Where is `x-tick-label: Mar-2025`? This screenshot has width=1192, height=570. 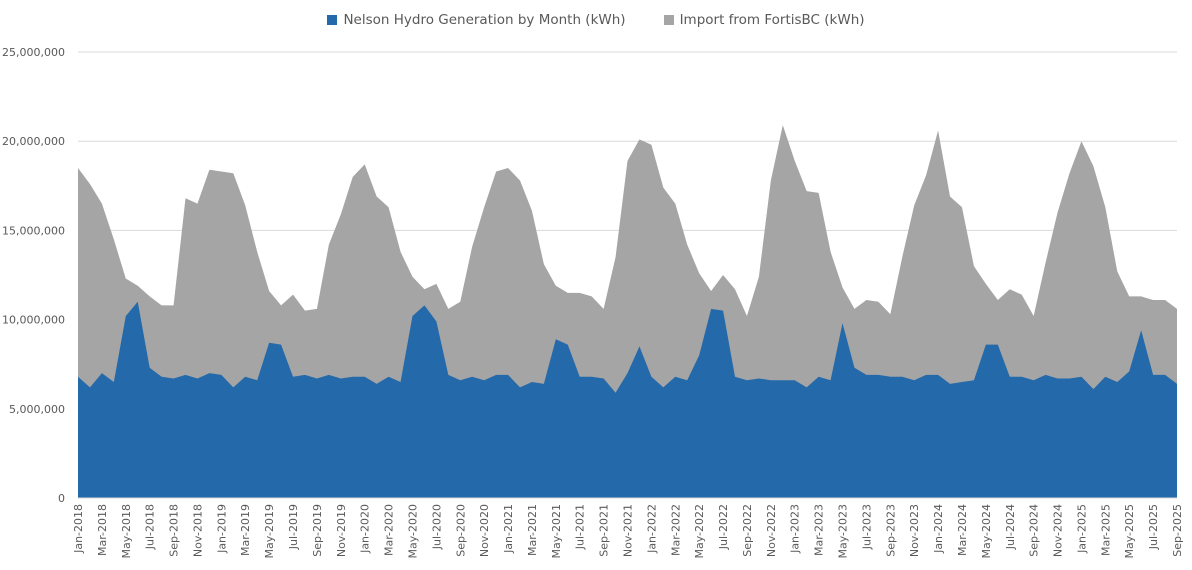 x-tick-label: Mar-2025 is located at coordinates (1105, 530).